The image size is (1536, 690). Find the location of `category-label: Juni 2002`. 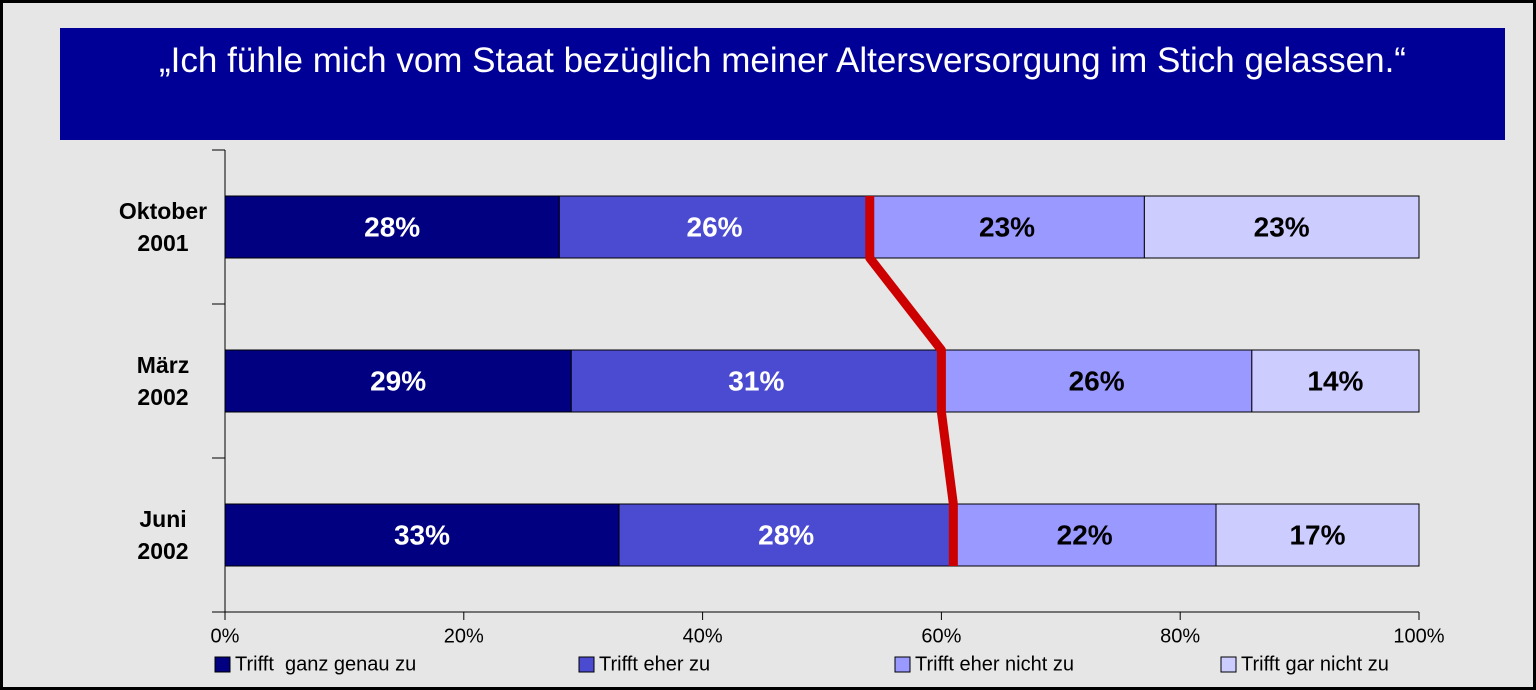

category-label: Juni 2002 is located at coordinates (163, 535).